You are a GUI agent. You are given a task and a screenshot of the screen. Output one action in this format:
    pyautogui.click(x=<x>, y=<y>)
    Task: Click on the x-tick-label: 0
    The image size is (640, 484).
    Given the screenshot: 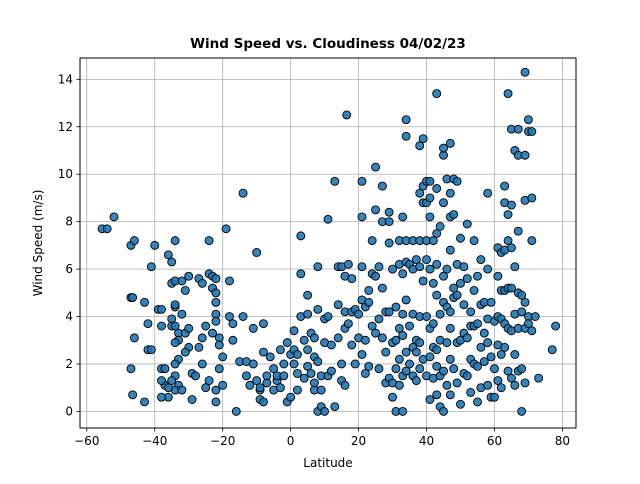 What is the action you would take?
    pyautogui.click(x=291, y=441)
    